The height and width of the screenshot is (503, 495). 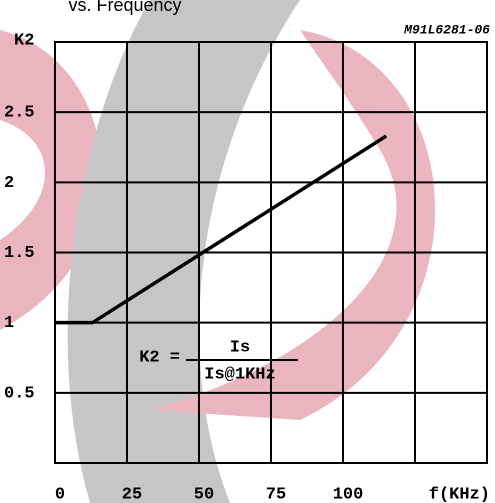 What do you see at coordinates (276, 494) in the screenshot?
I see `x-tick-label: 75` at bounding box center [276, 494].